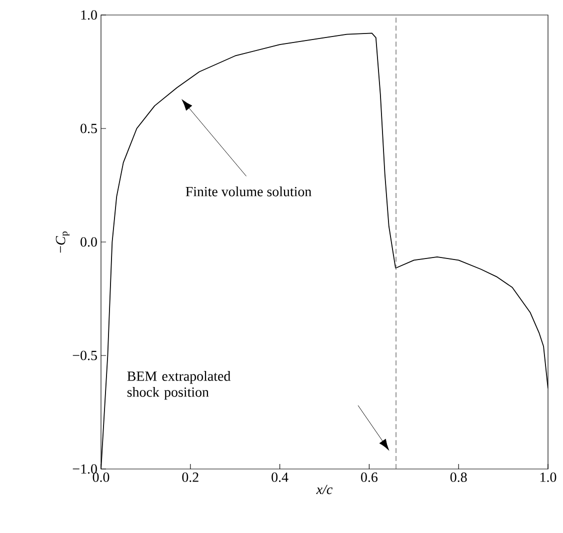 The width and height of the screenshot is (563, 533). Describe the element at coordinates (249, 191) in the screenshot. I see `annotation: Finite volume solution` at that location.